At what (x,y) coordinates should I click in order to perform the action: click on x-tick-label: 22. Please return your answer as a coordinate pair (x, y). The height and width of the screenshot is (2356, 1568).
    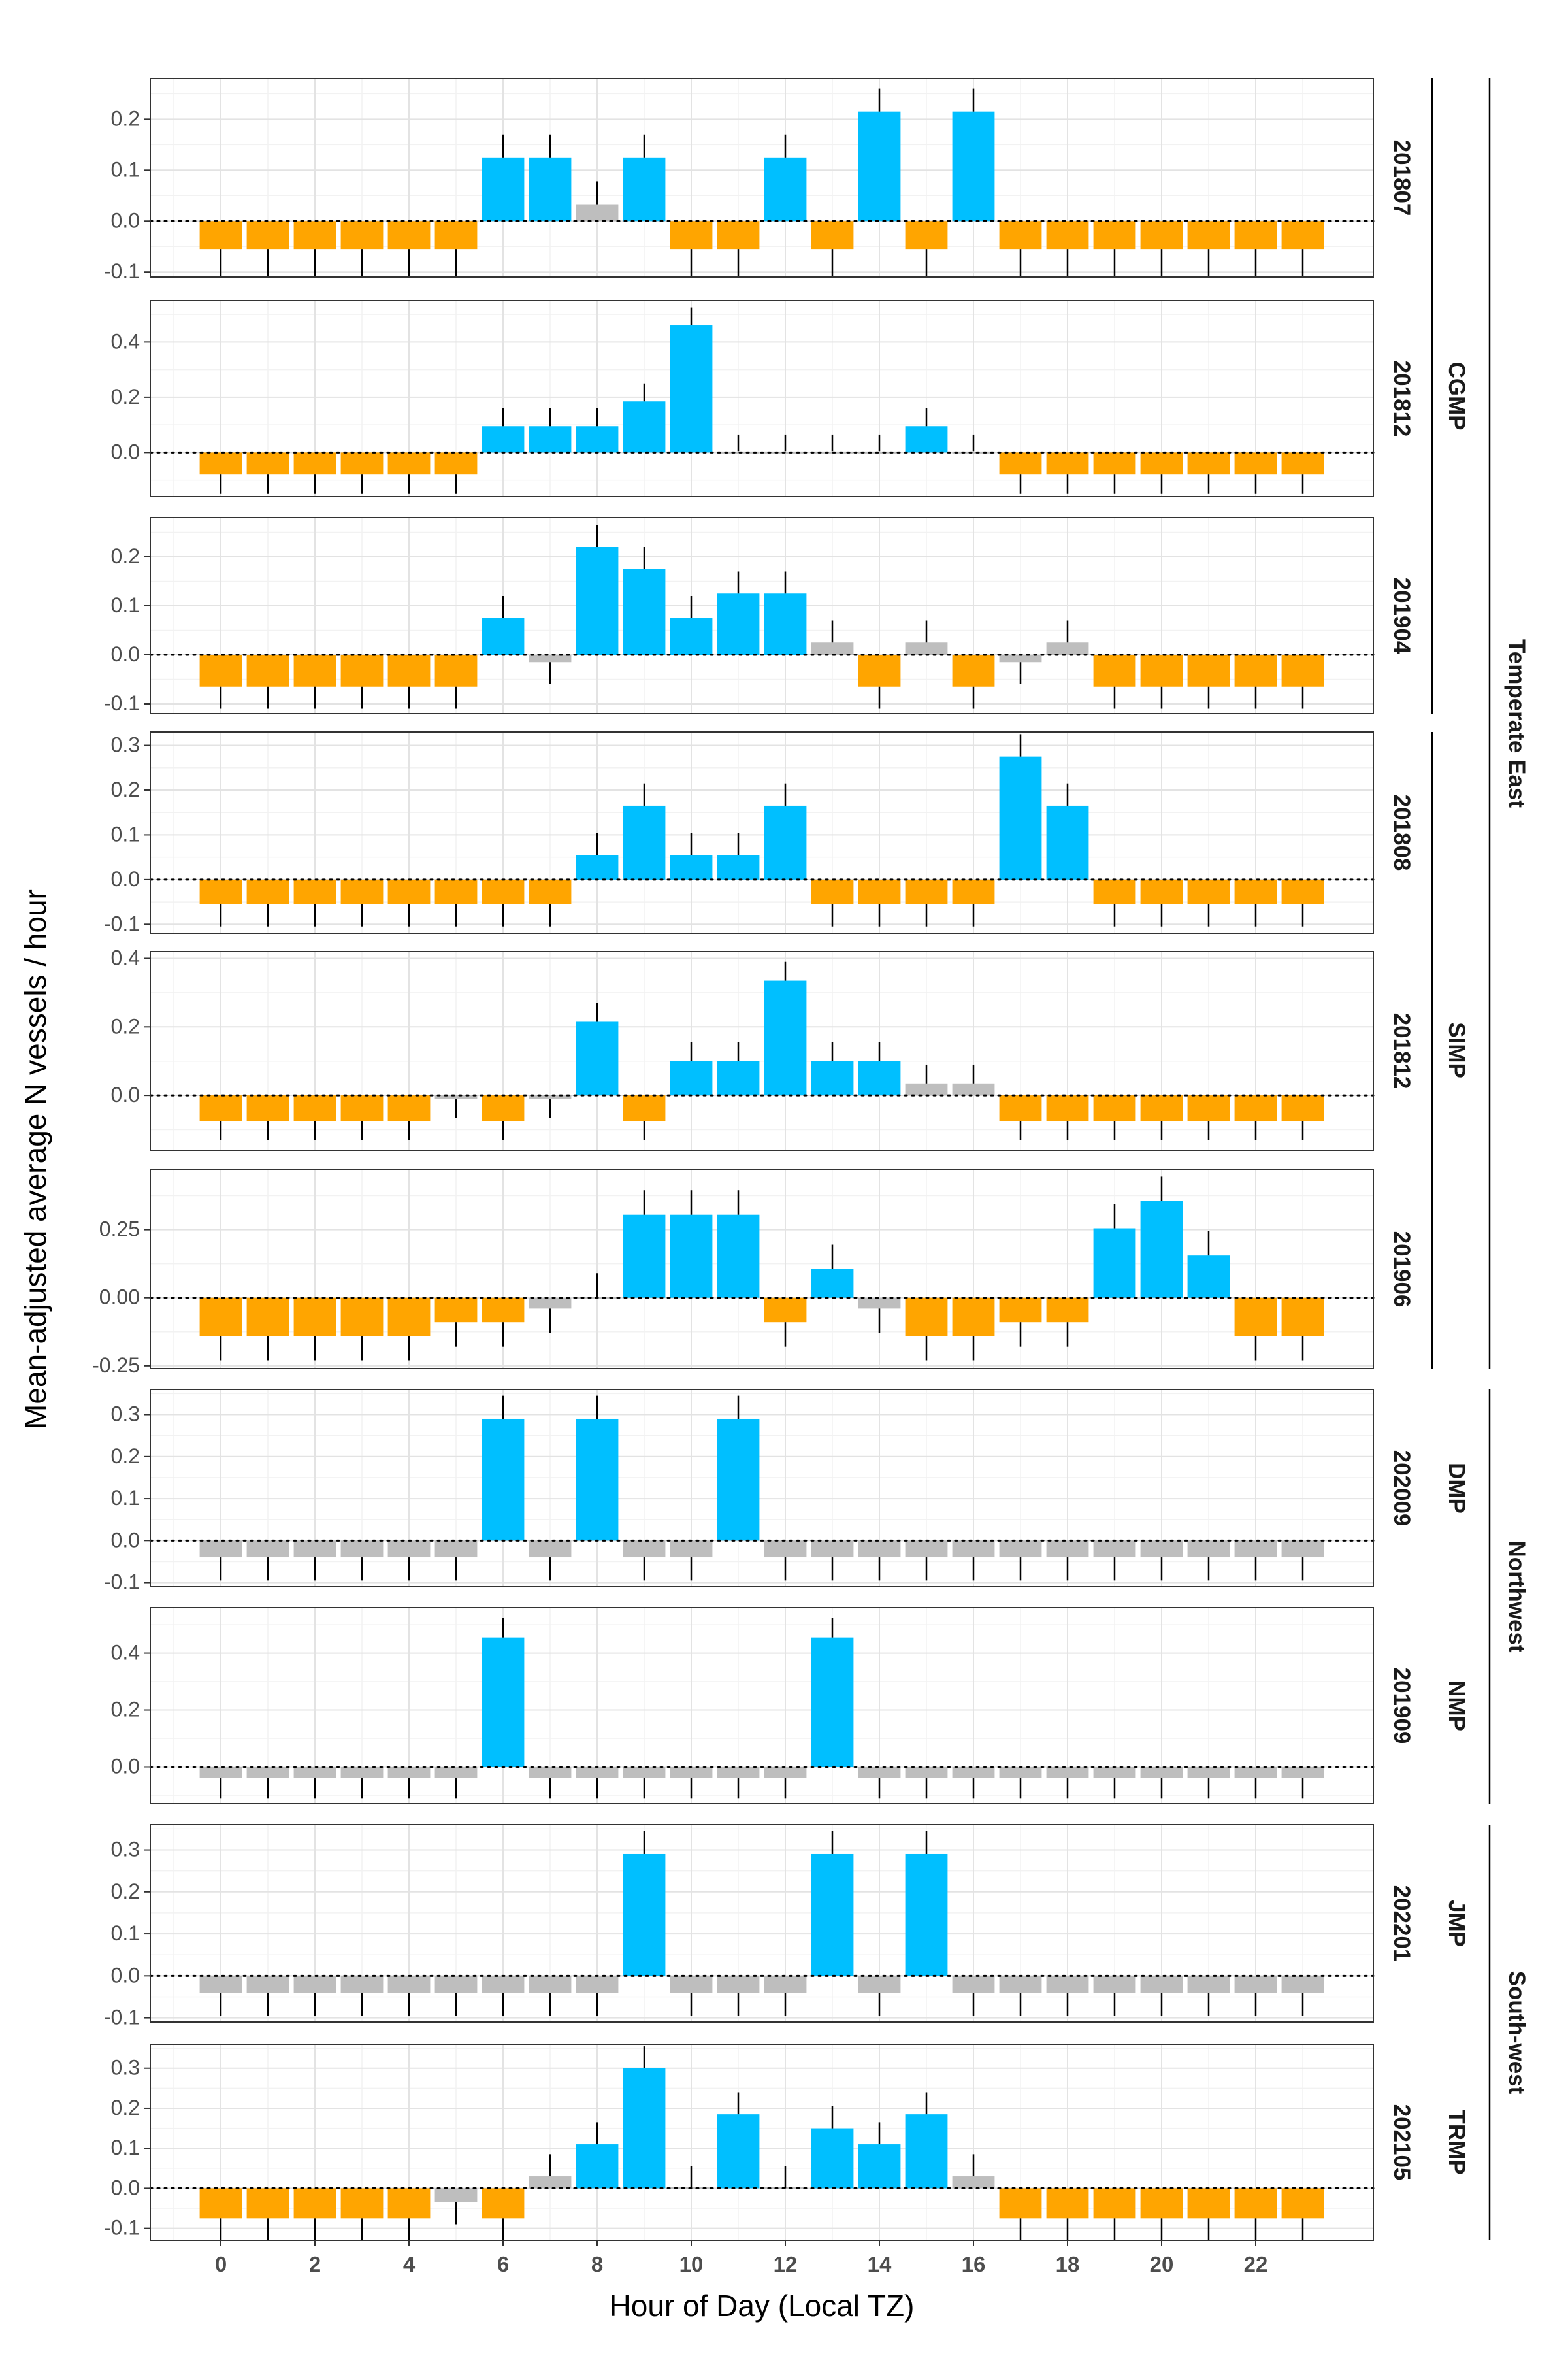
    Looking at the image, I should click on (1256, 2264).